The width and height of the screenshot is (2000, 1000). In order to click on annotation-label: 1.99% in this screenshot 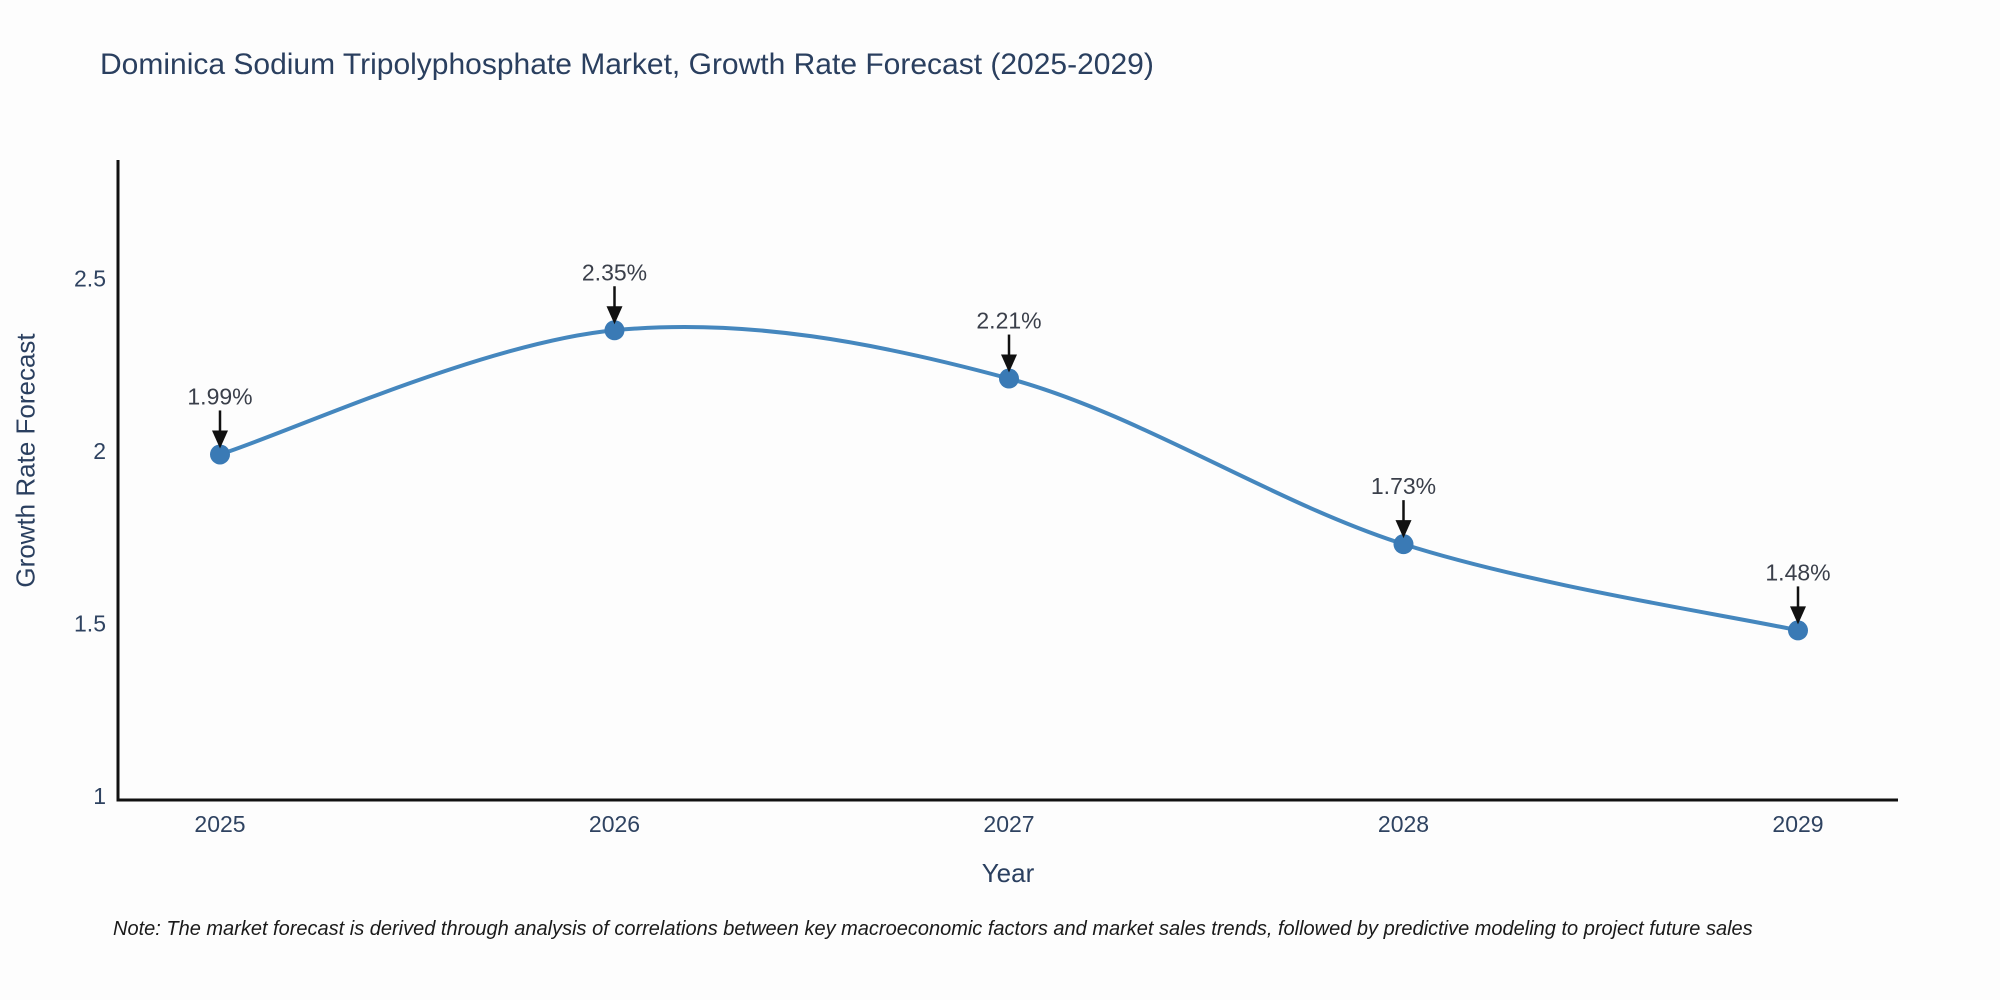, I will do `click(219, 396)`.